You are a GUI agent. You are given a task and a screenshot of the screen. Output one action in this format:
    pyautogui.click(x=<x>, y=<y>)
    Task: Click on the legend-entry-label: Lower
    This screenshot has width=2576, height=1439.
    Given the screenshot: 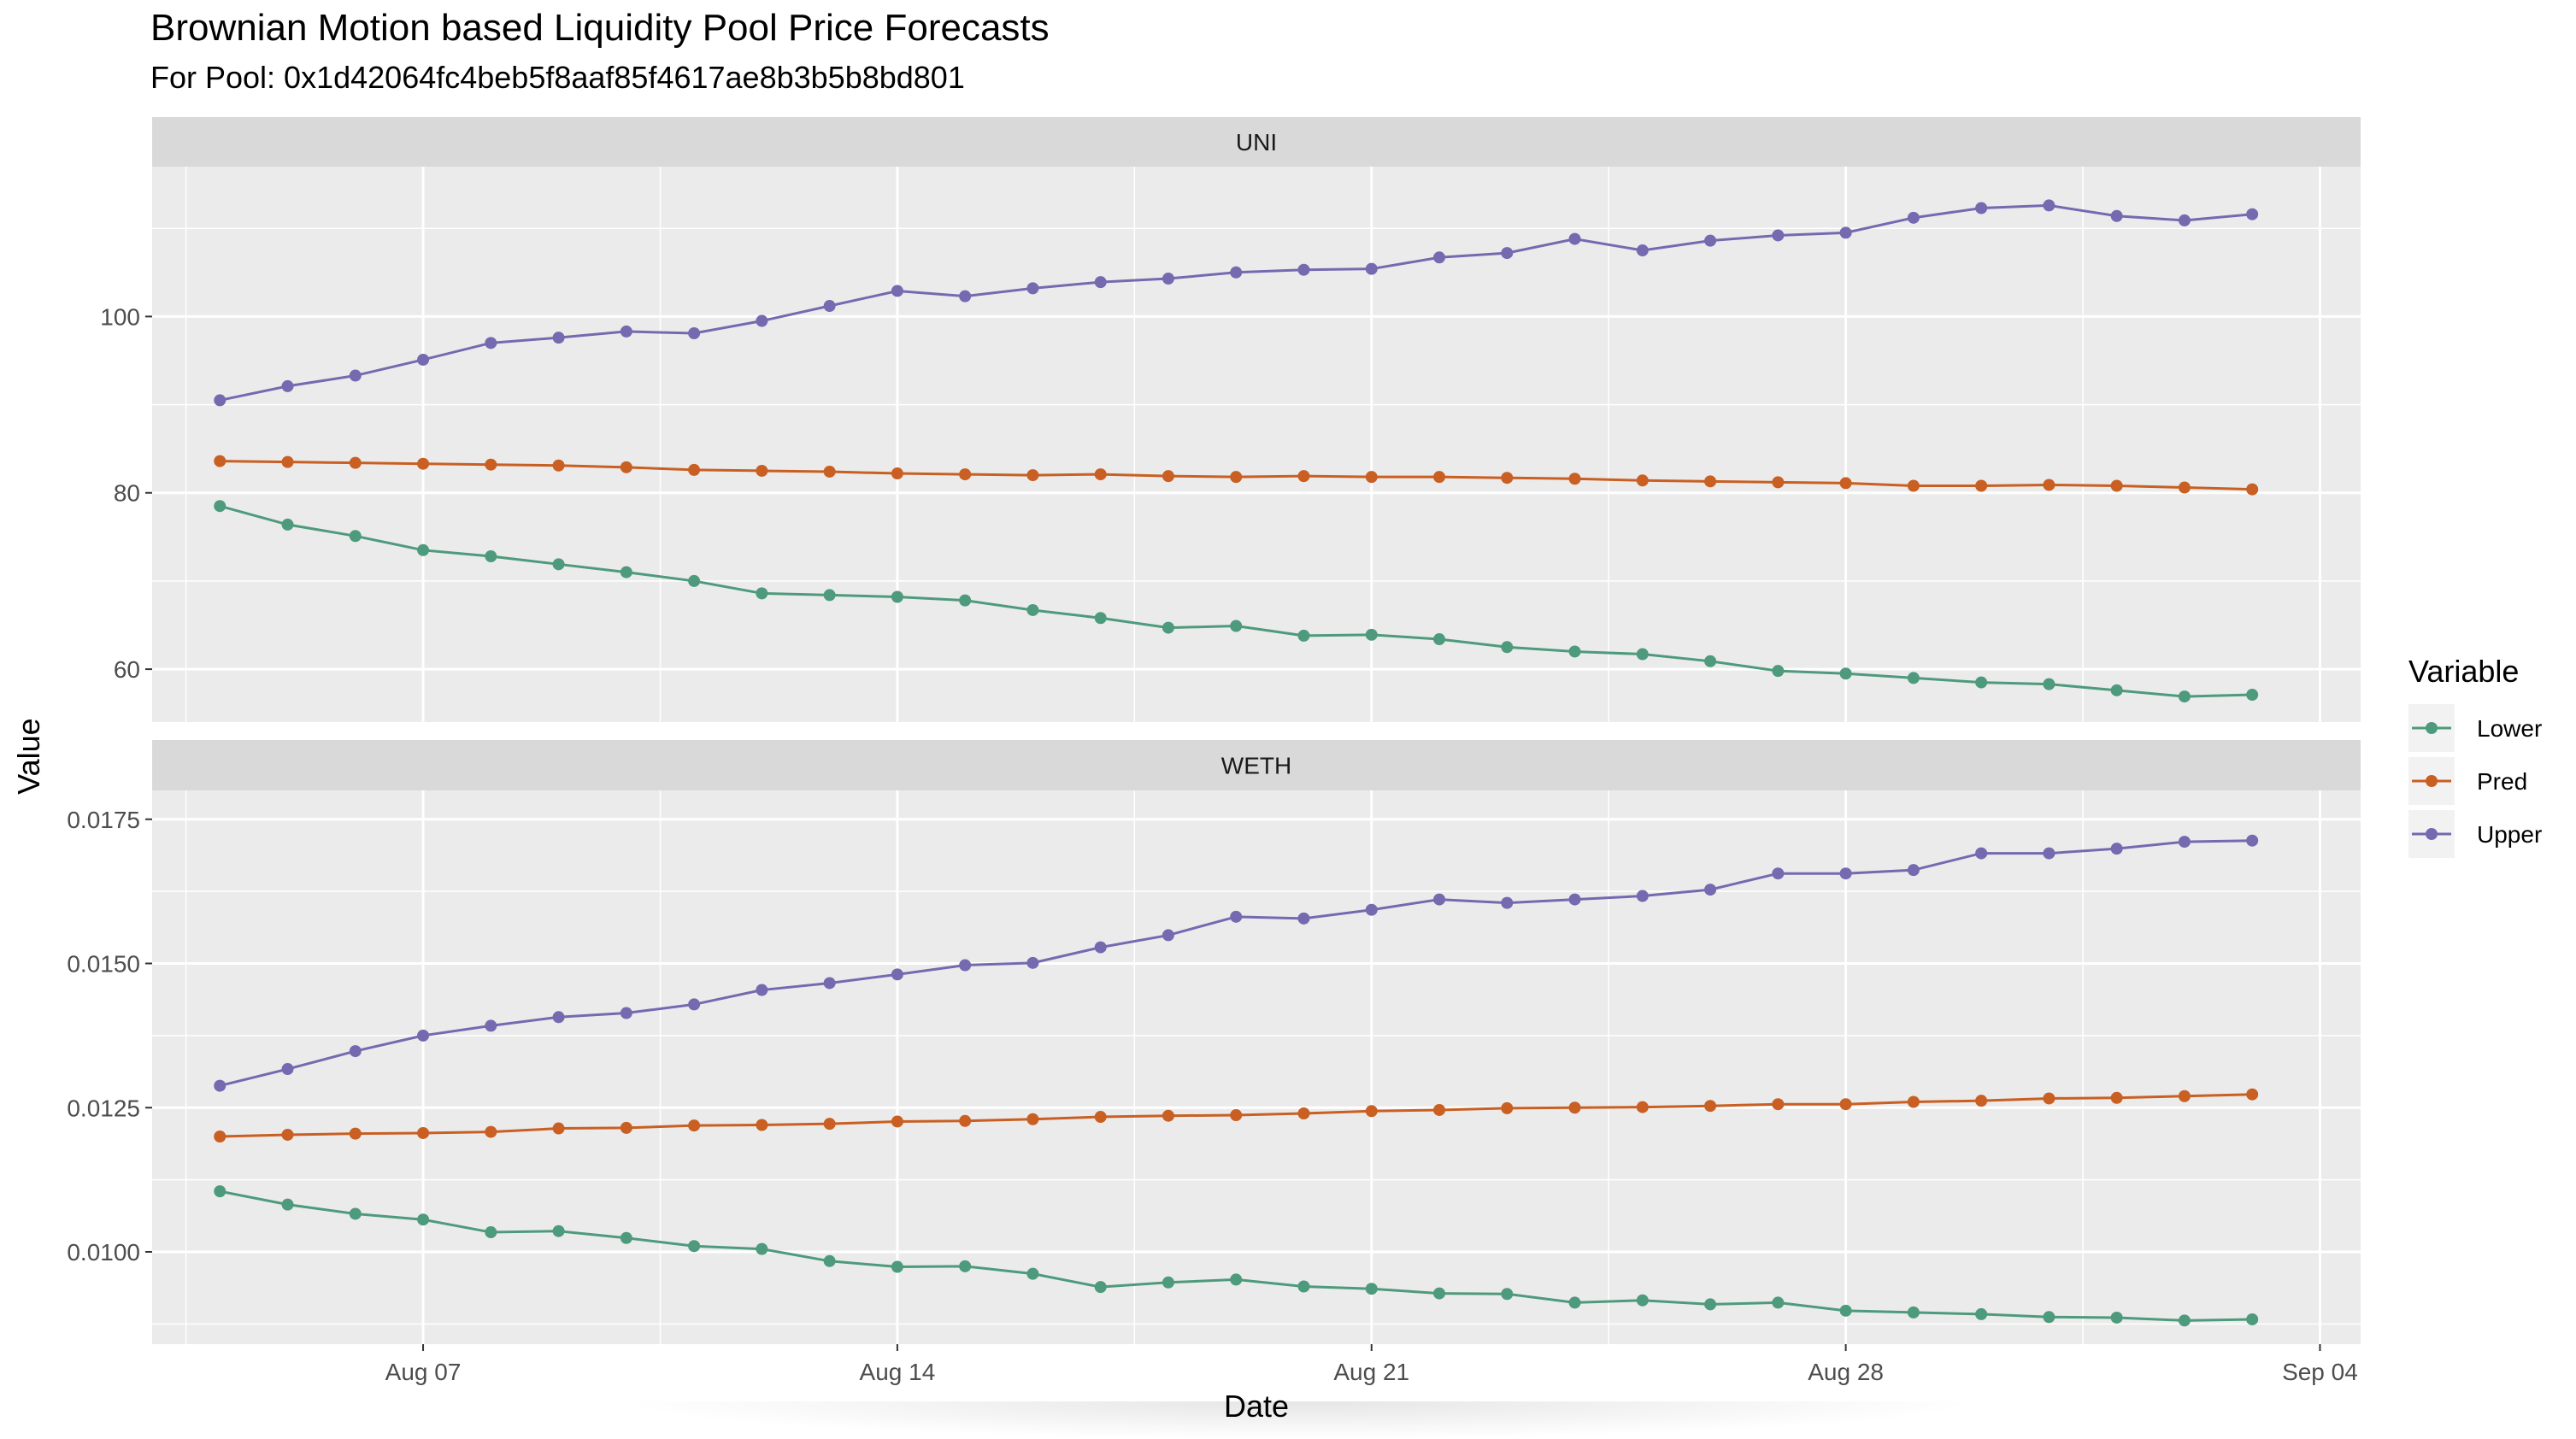 What is the action you would take?
    pyautogui.click(x=2509, y=728)
    